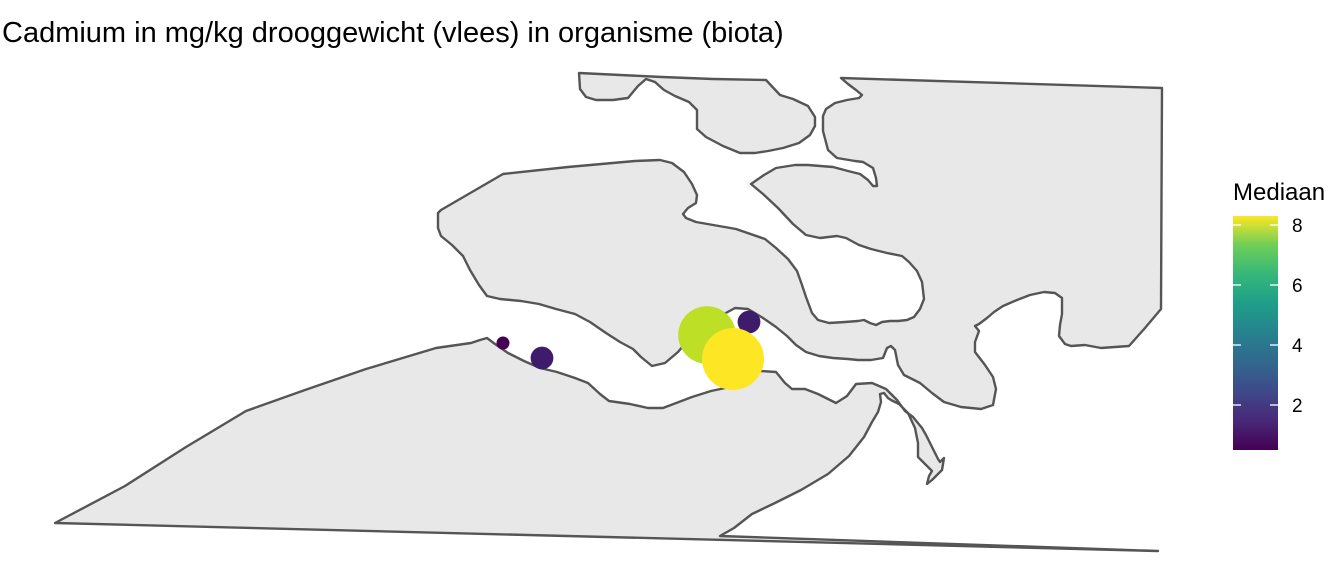 The height and width of the screenshot is (576, 1344). Describe the element at coordinates (503, 343) in the screenshot. I see `data-point-station-west-small` at that location.